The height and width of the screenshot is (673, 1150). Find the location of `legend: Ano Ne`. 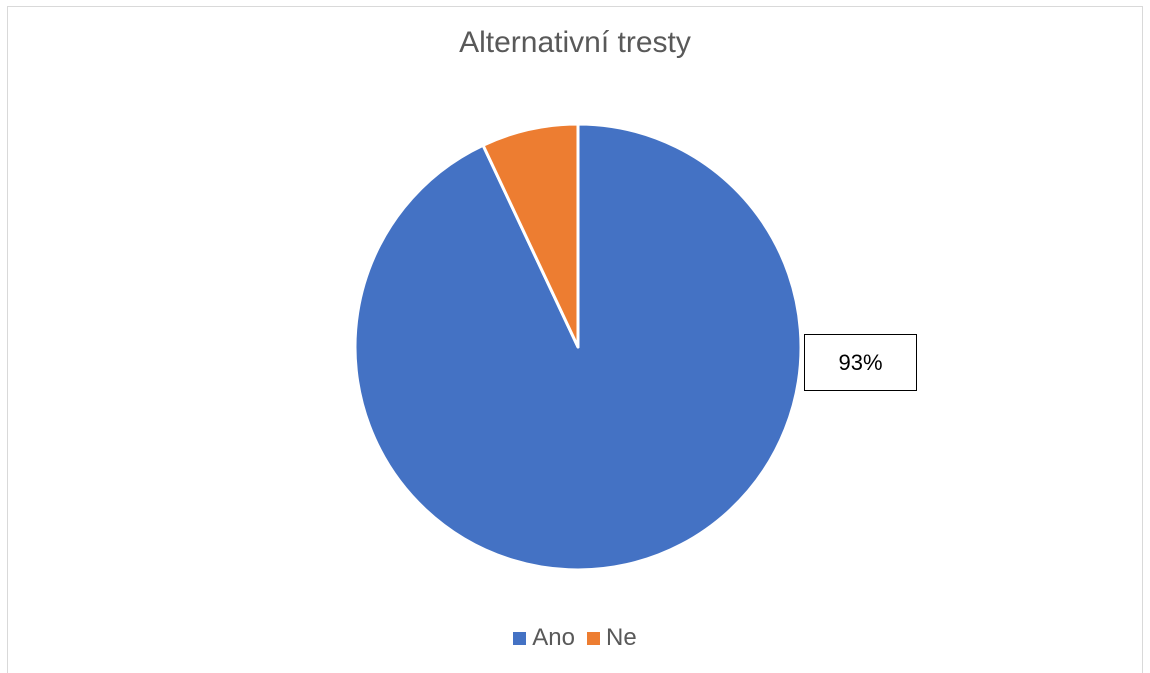

legend: Ano Ne is located at coordinates (575, 638).